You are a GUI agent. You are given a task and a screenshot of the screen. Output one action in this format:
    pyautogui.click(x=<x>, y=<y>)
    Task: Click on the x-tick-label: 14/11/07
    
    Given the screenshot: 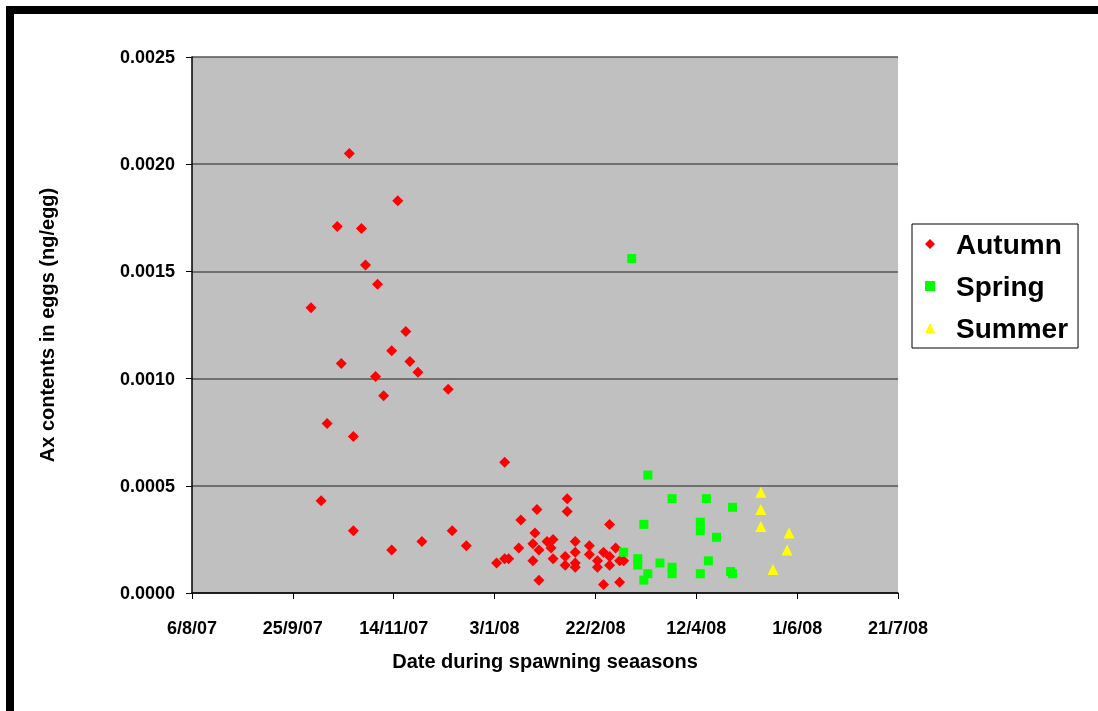 What is the action you would take?
    pyautogui.click(x=394, y=628)
    